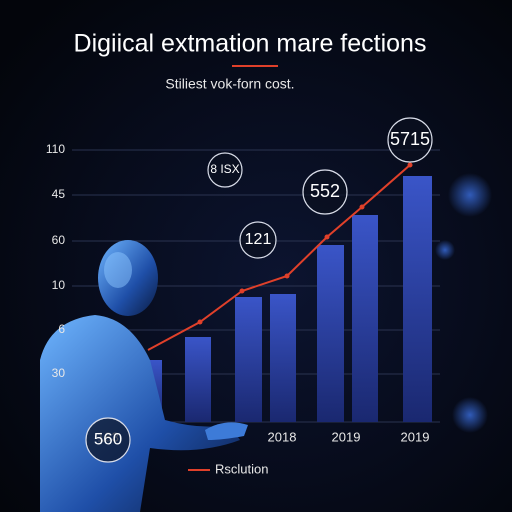 This screenshot has height=512, width=512. Describe the element at coordinates (61, 329) in the screenshot. I see `y-label: 6` at that location.